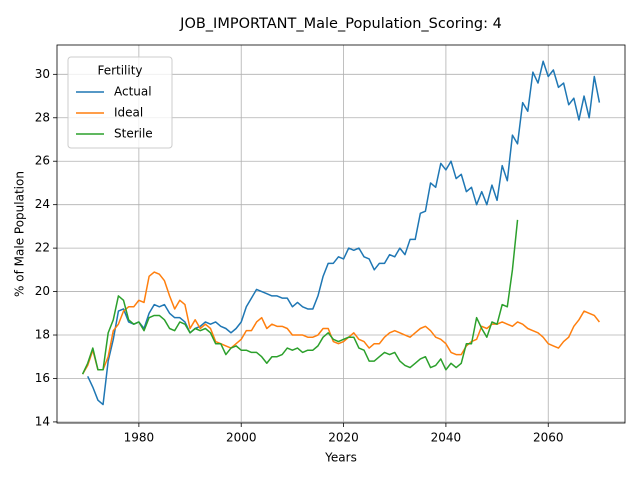 The height and width of the screenshot is (480, 640). Describe the element at coordinates (548, 438) in the screenshot. I see `x-tick-label: 2060` at that location.